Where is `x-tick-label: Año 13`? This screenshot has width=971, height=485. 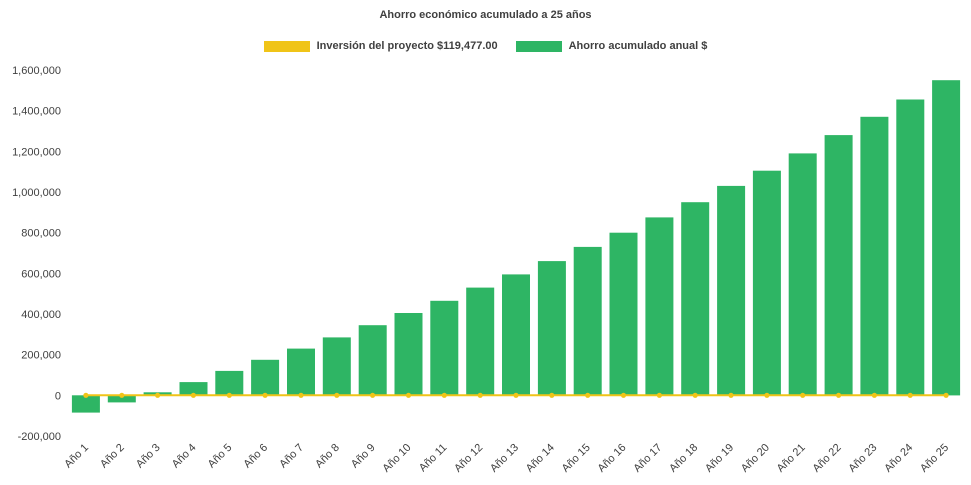
x-tick-label: Año 13 is located at coordinates (504, 458).